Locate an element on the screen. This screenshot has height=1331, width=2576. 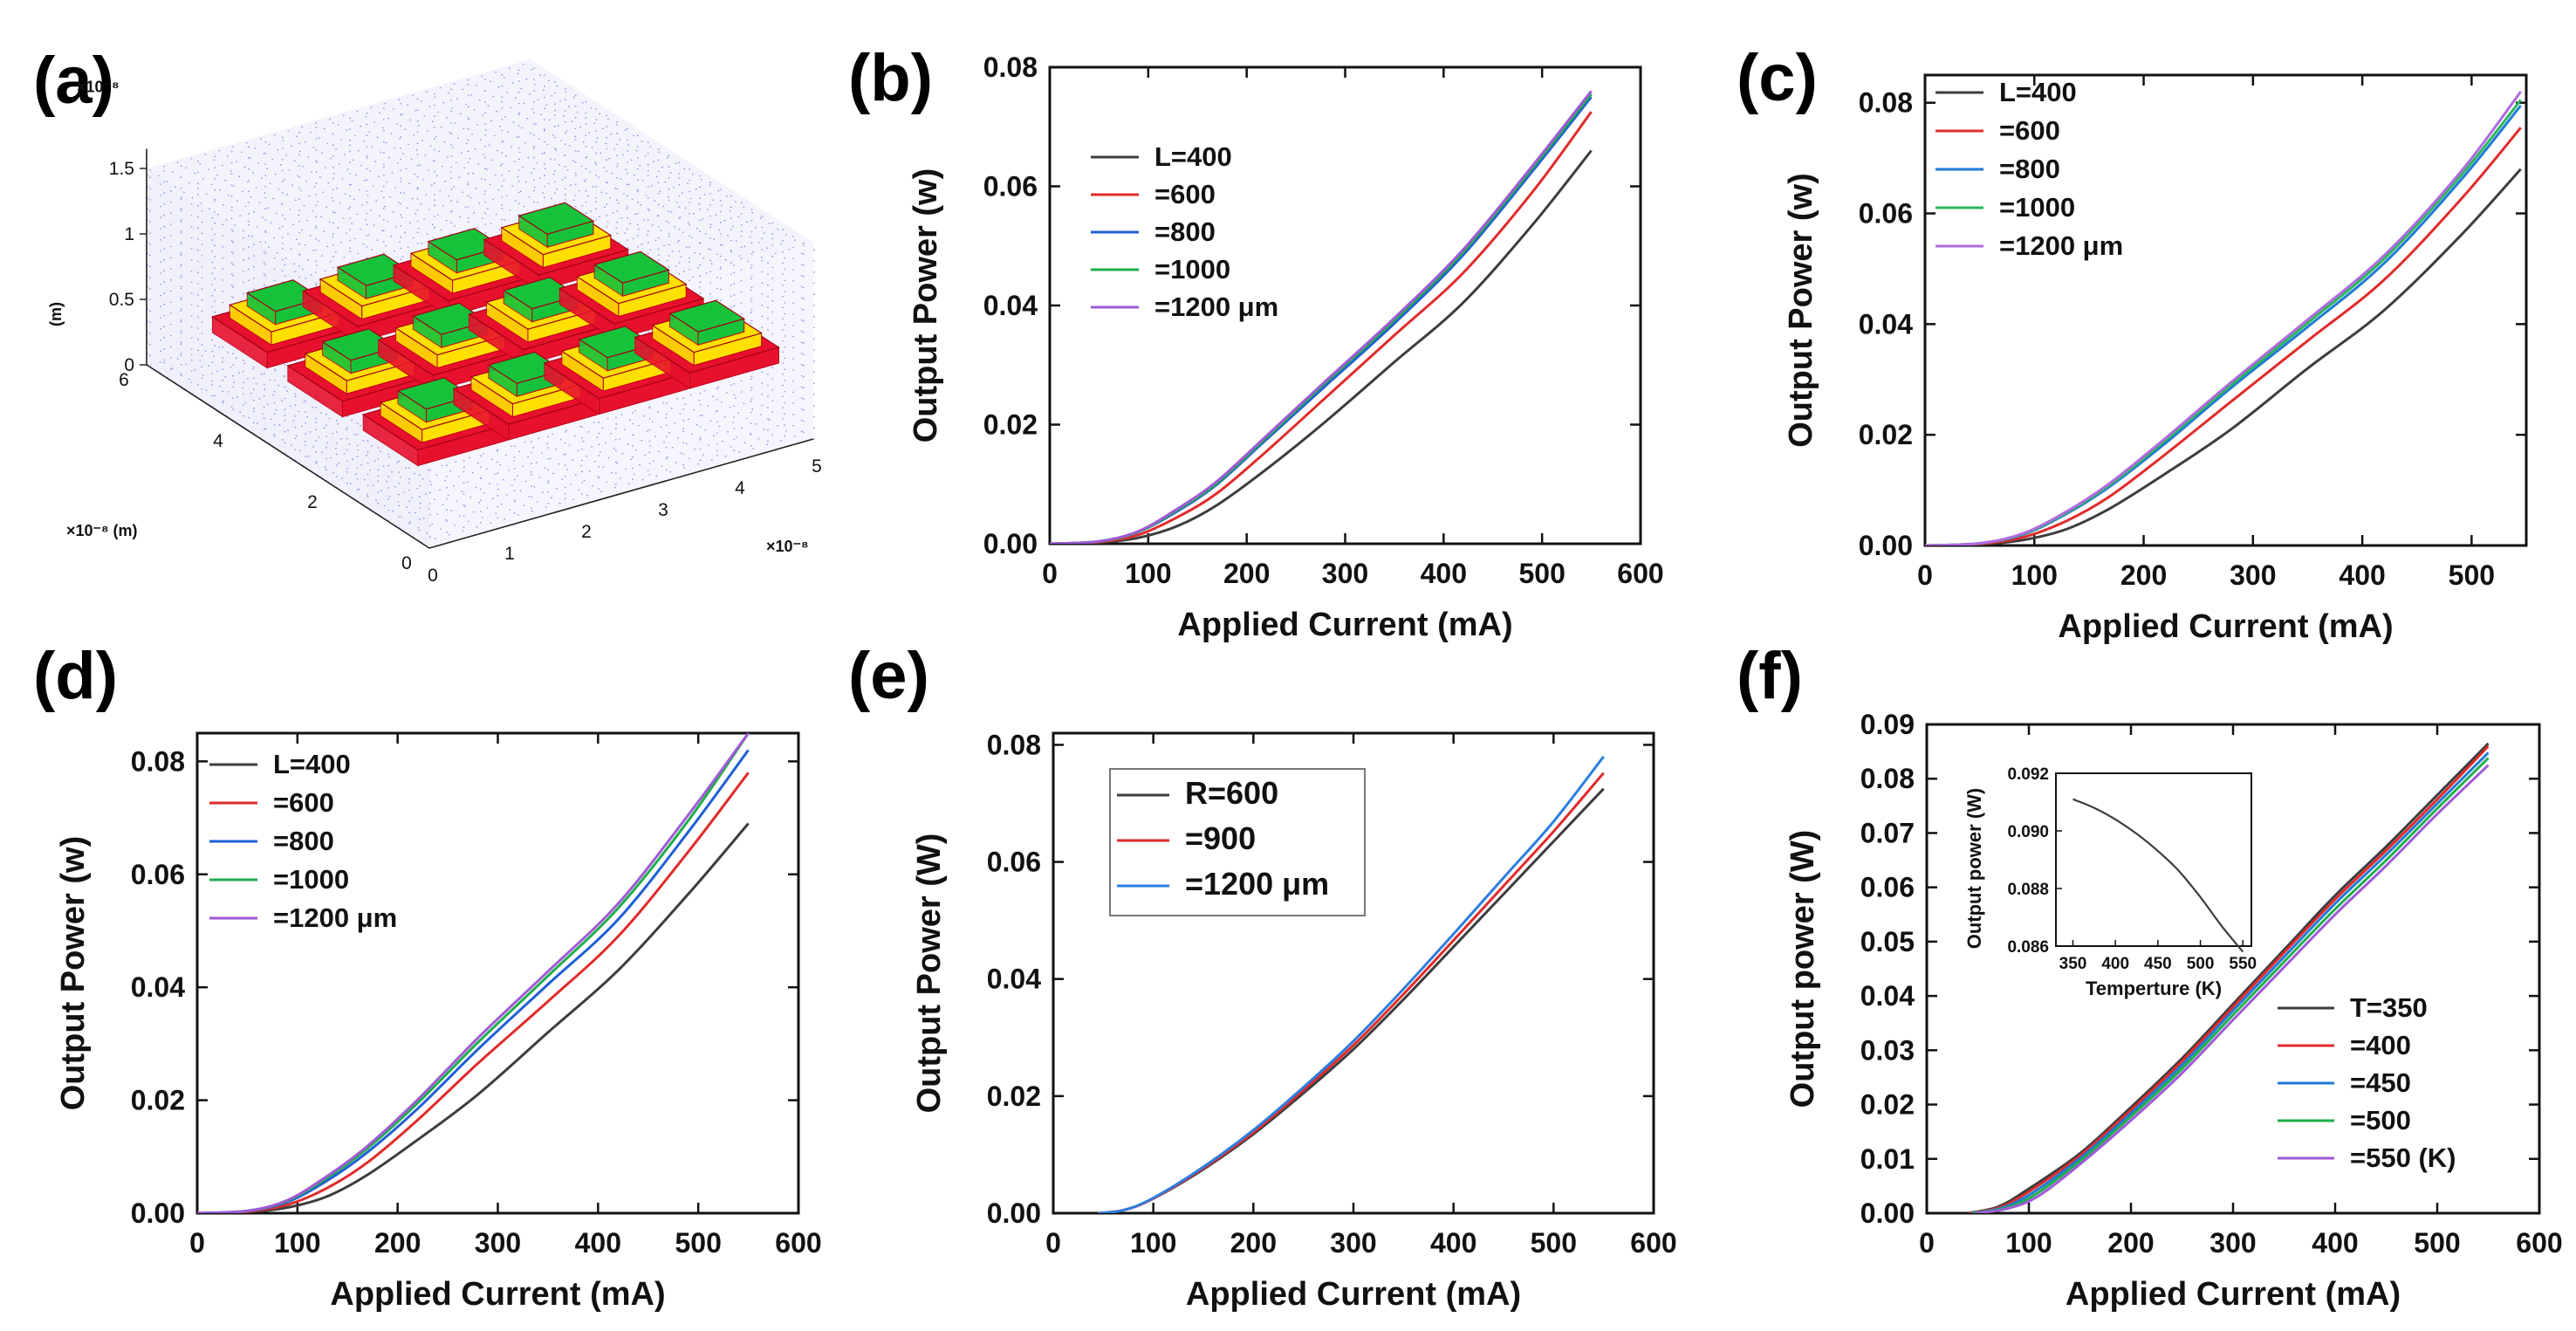
legend: T=350 =400 =450 =500 =550 (K) is located at coordinates (2367, 1082).